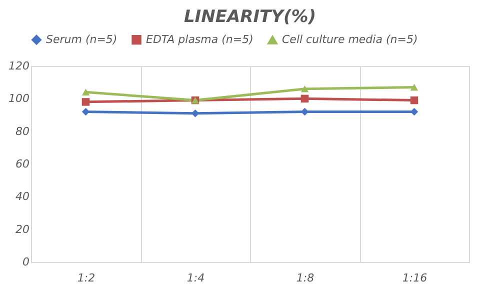 The image size is (481, 289). What do you see at coordinates (350, 39) in the screenshot?
I see `legend-label: Cell culture media (n=5)` at bounding box center [350, 39].